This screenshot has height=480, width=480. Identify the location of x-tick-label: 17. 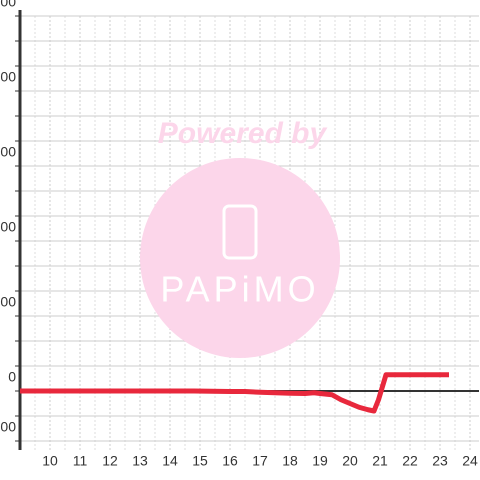
(260, 461).